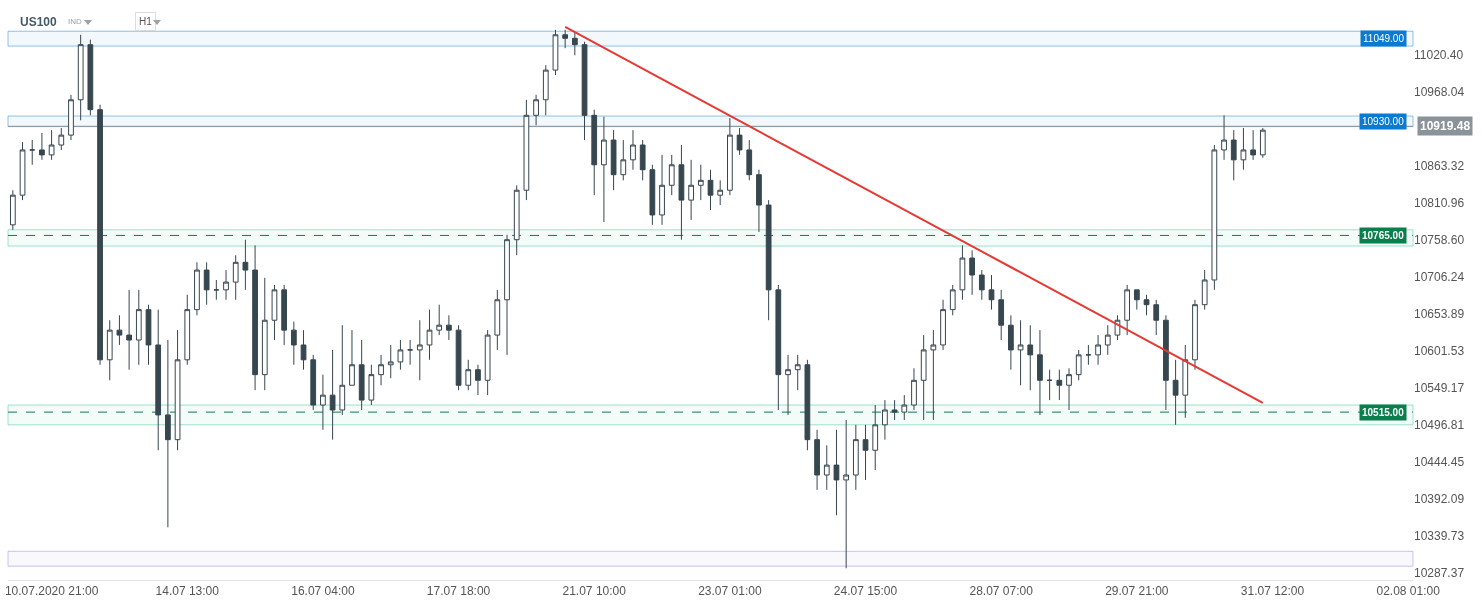 This screenshot has height=604, width=1482. What do you see at coordinates (1439, 536) in the screenshot?
I see `y-tick-label: 10339.73` at bounding box center [1439, 536].